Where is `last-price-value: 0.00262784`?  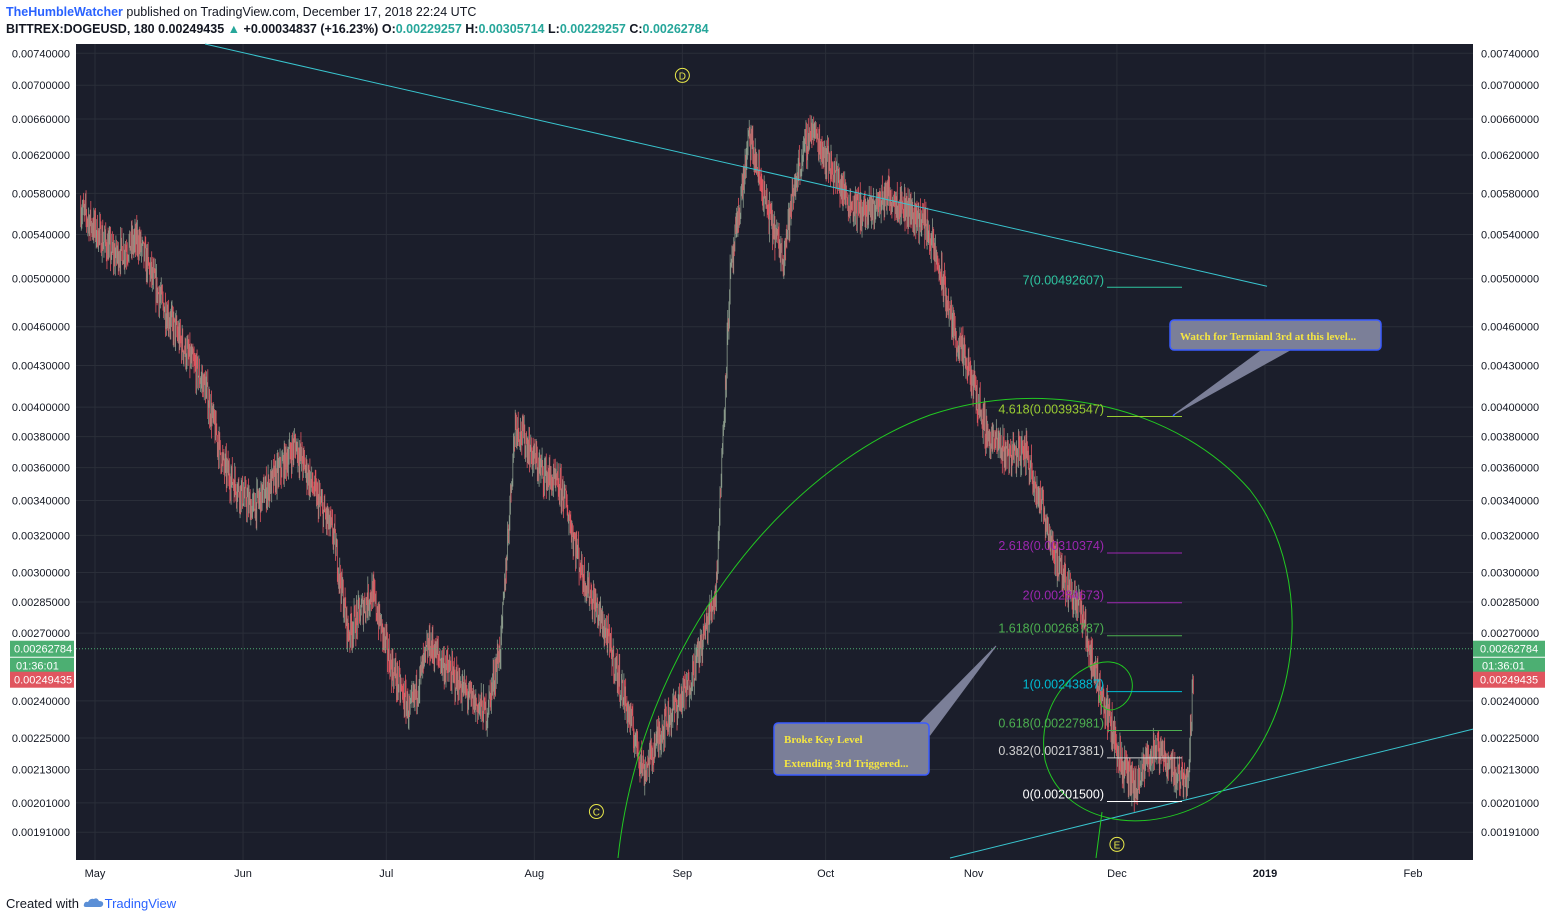
last-price-value: 0.00262784 is located at coordinates (1509, 650).